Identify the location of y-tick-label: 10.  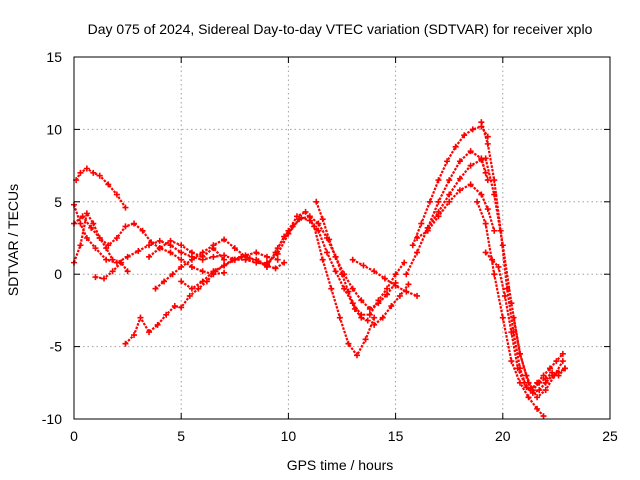
(54, 129).